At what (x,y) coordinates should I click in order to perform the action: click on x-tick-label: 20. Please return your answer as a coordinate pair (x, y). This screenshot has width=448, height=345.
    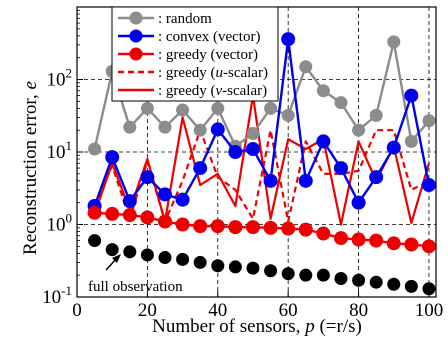
    Looking at the image, I should click on (147, 310).